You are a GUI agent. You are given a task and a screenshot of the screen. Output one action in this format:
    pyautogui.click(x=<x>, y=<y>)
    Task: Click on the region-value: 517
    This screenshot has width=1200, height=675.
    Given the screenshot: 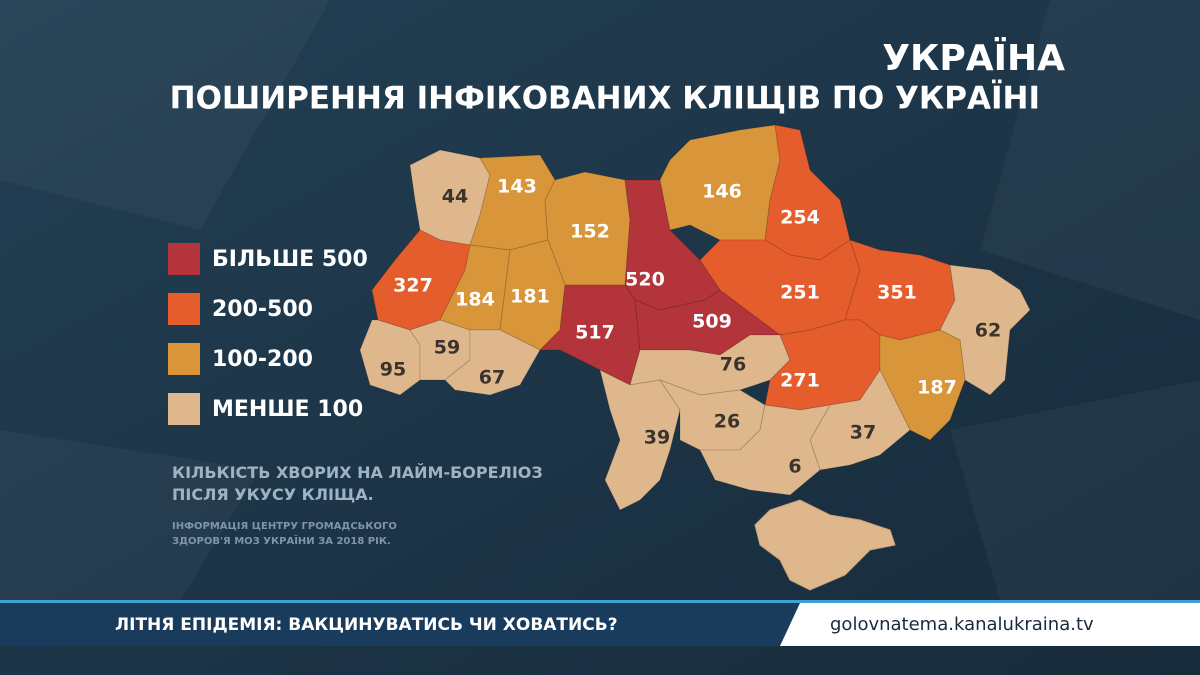 What is the action you would take?
    pyautogui.click(x=595, y=333)
    